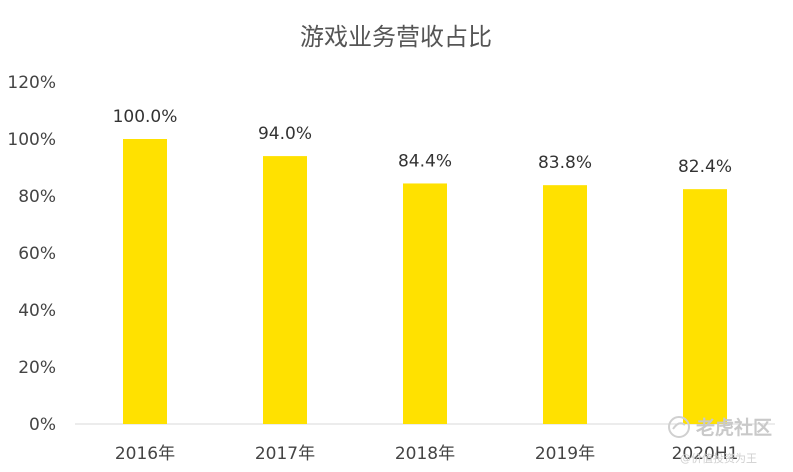  Describe the element at coordinates (718, 458) in the screenshot. I see `watermark-sub: @价值投资为王` at that location.